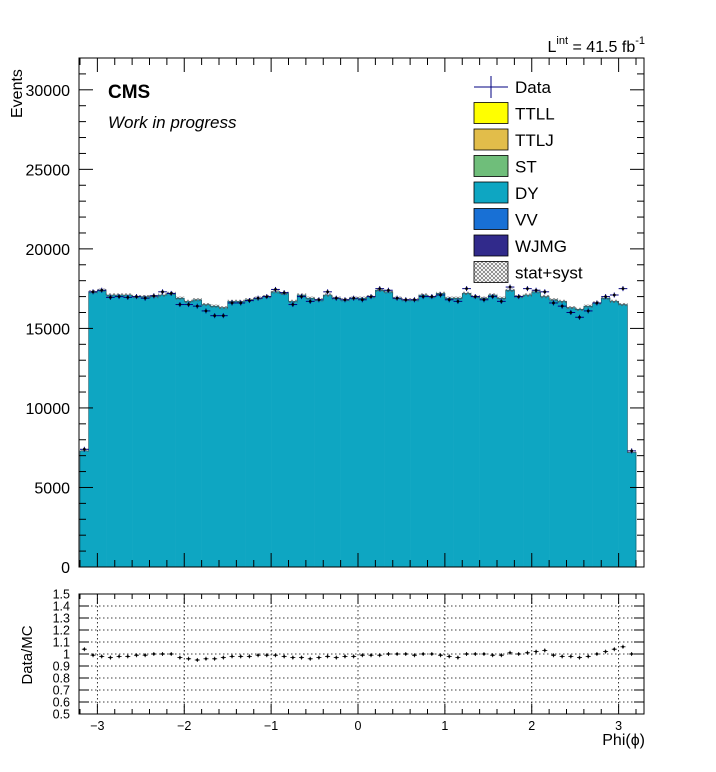  What do you see at coordinates (129, 92) in the screenshot?
I see `cms-label: CMS` at bounding box center [129, 92].